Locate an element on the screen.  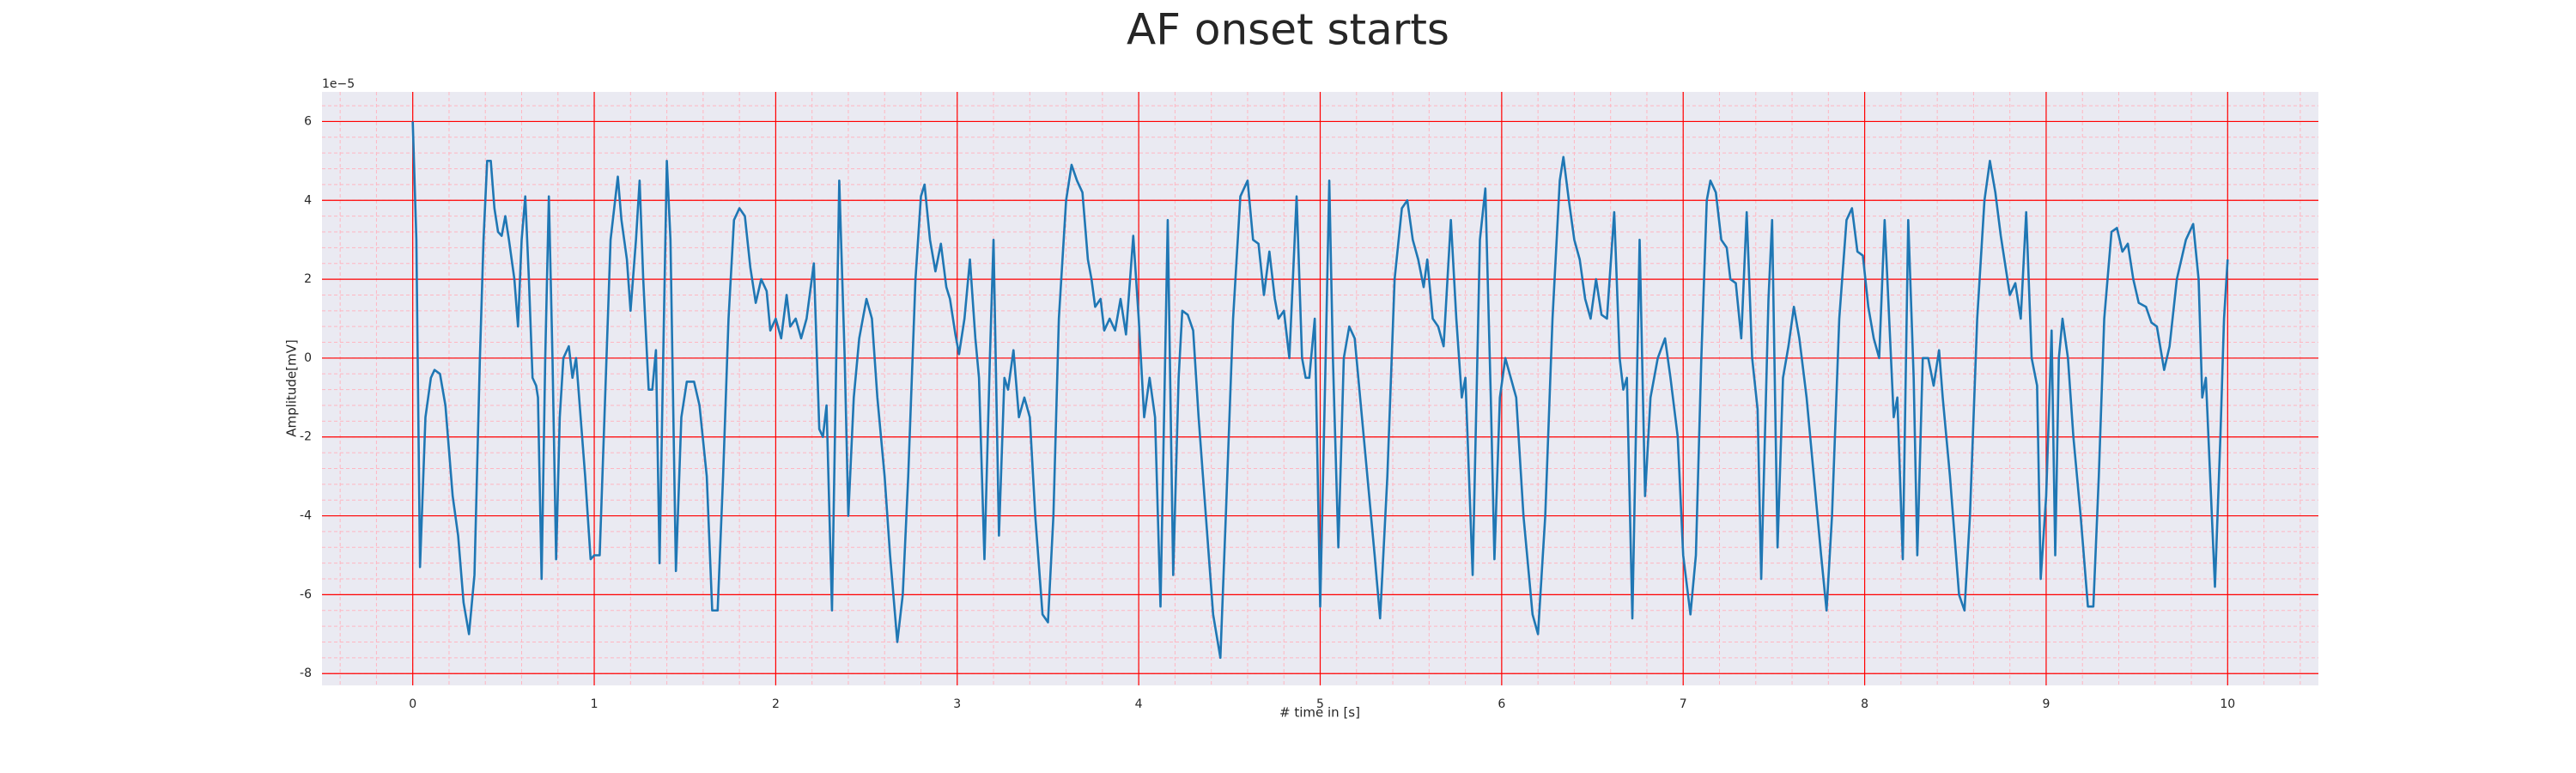
y-tick-label: 0 is located at coordinates (308, 358).